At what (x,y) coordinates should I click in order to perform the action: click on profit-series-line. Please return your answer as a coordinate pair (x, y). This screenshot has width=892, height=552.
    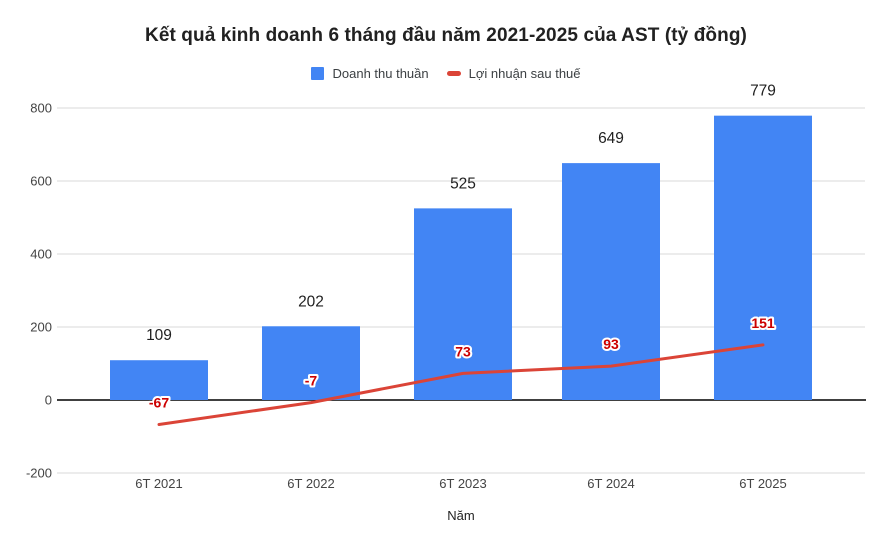
    Looking at the image, I should click on (461, 384).